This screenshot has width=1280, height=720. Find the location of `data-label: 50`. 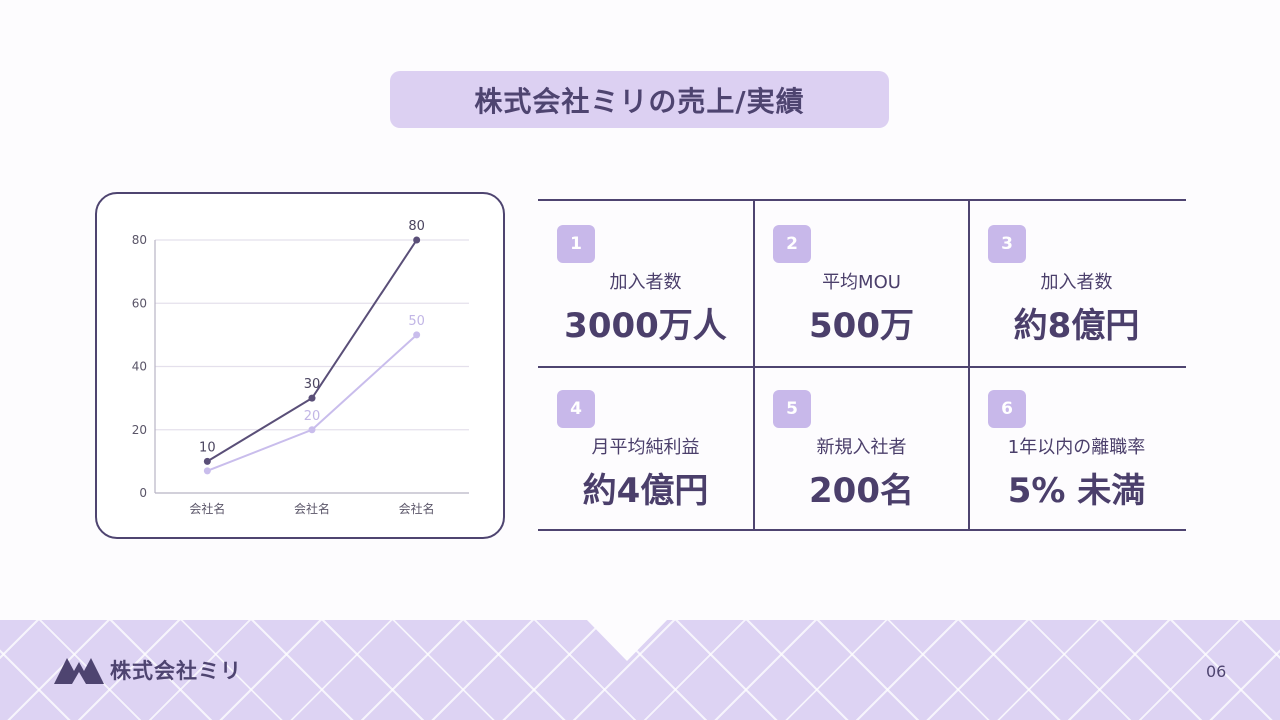

data-label: 50 is located at coordinates (416, 321).